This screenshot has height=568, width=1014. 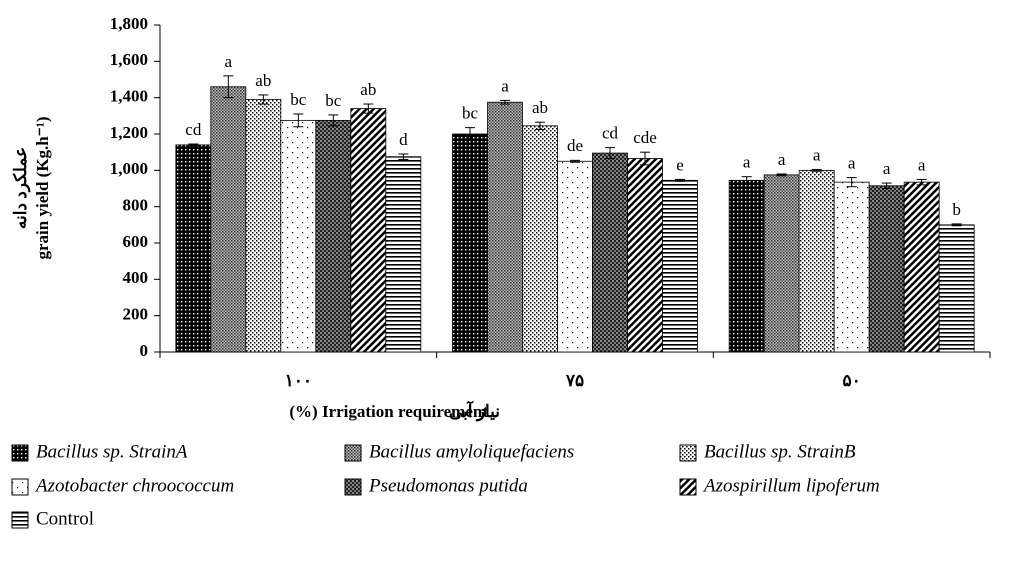 What do you see at coordinates (129, 132) in the screenshot?
I see `y-tick-label: 1,200` at bounding box center [129, 132].